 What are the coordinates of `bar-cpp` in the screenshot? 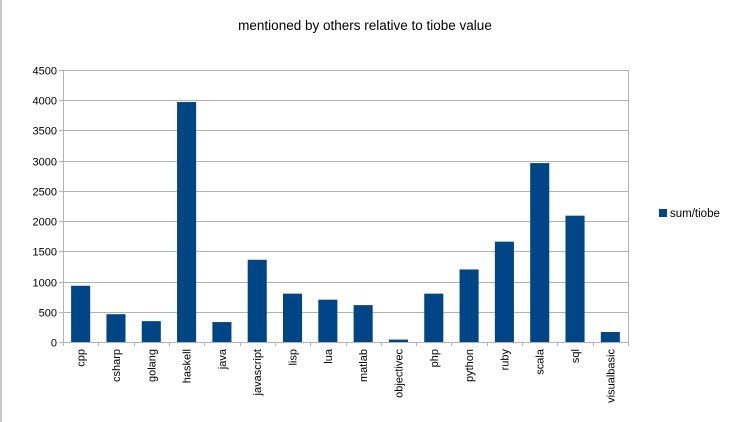 It's located at (81, 313).